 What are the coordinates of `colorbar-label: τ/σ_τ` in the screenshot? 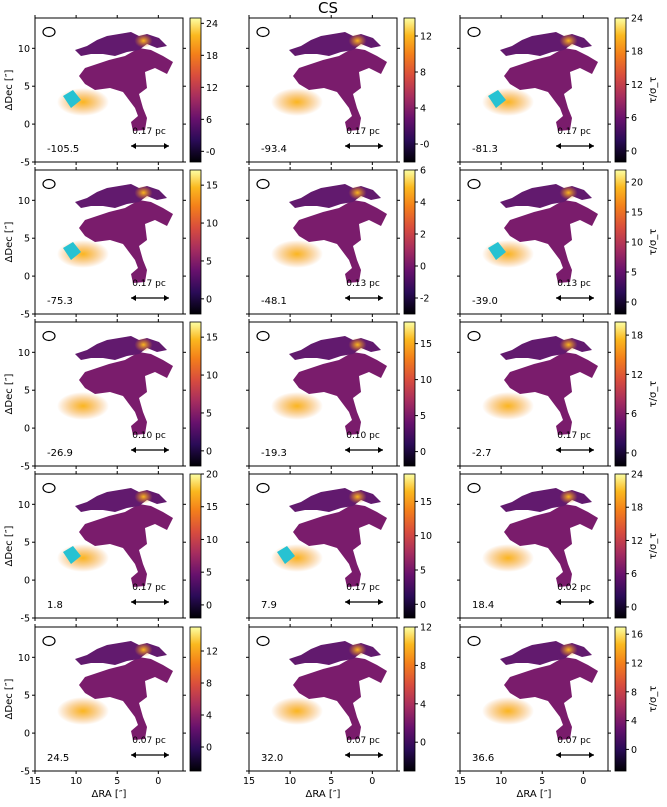 It's located at (653, 394).